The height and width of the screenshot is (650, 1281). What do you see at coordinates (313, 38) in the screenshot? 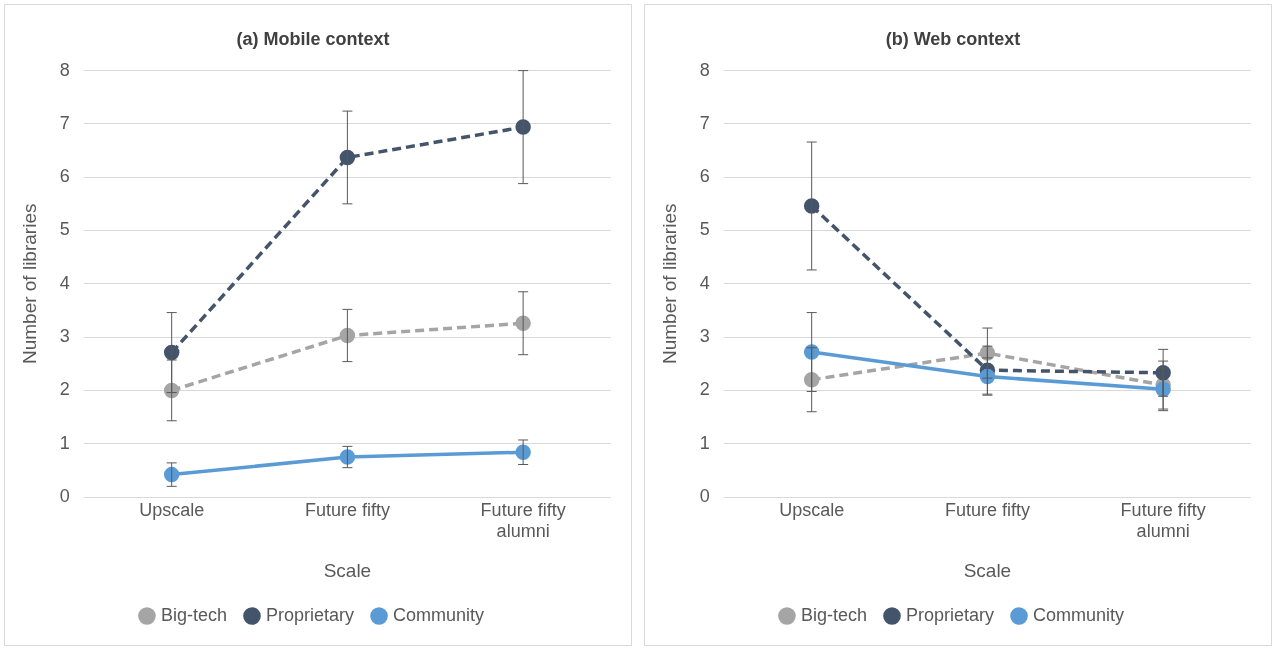
I see `chart-title: (a) Mobile context` at bounding box center [313, 38].